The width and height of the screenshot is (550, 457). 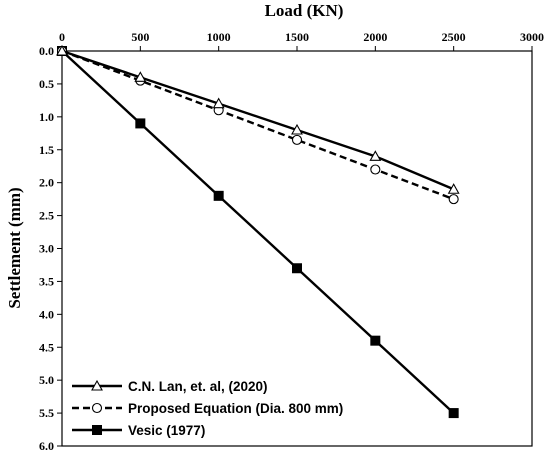 What do you see at coordinates (375, 37) in the screenshot?
I see `x-tick-label: 2000` at bounding box center [375, 37].